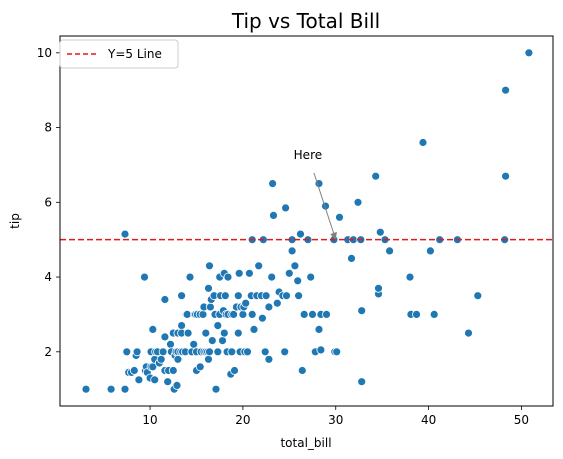 This screenshot has height=459, width=563. I want to click on legend: Y=5 Line, so click(119, 54).